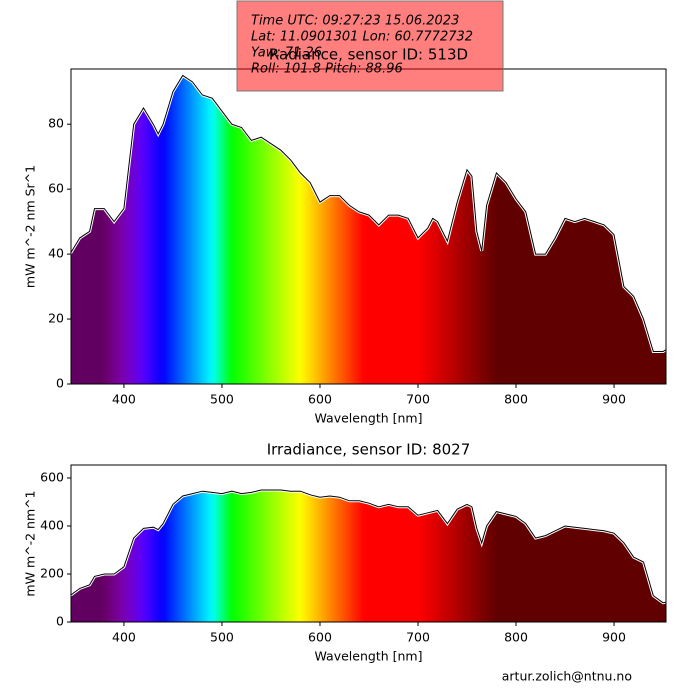 This screenshot has height=700, width=700. Describe the element at coordinates (56, 253) in the screenshot. I see `y-tick-label: 40` at that location.